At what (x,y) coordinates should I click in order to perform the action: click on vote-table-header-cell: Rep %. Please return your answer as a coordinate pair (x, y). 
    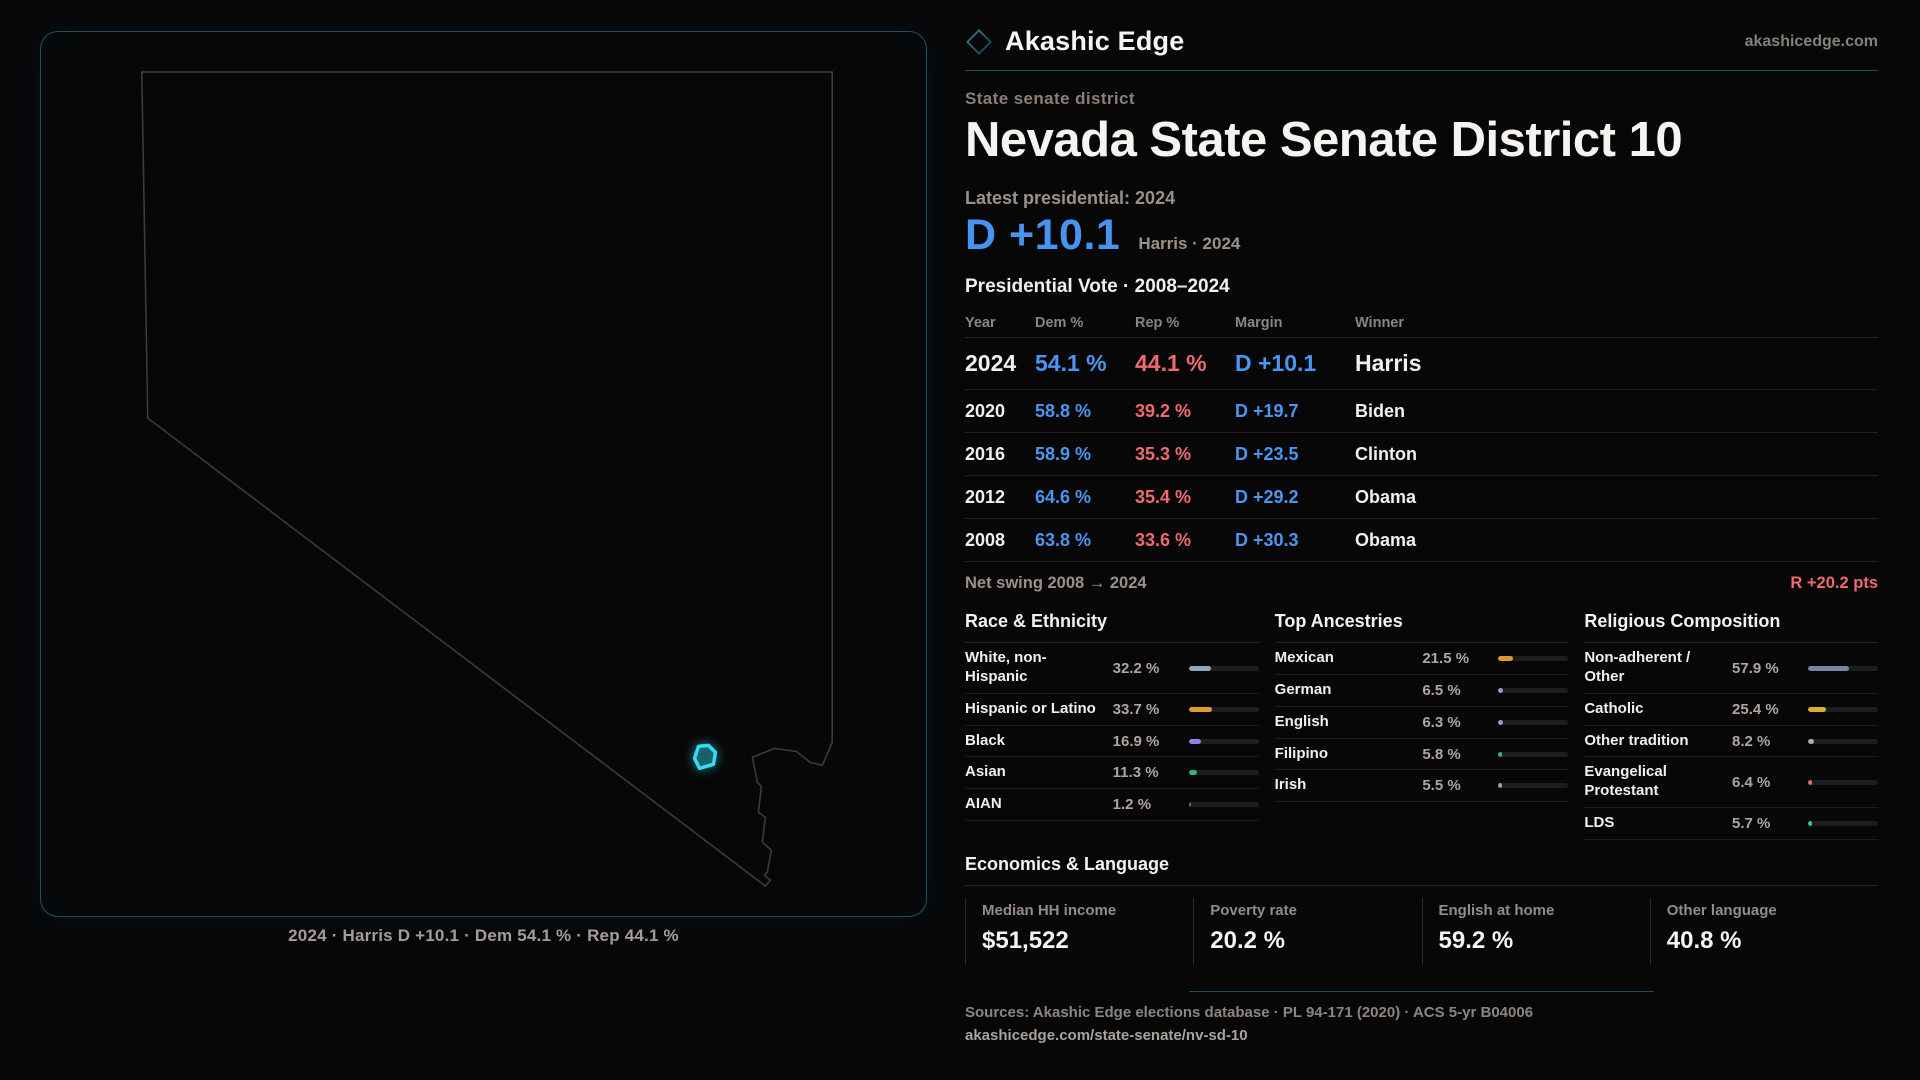
    Looking at the image, I should click on (1157, 322).